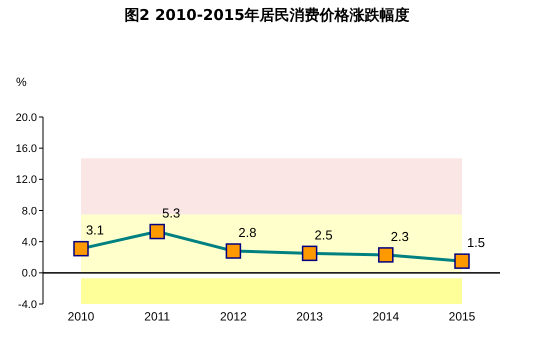 The width and height of the screenshot is (534, 343). I want to click on x-tick-label: 2011, so click(157, 317).